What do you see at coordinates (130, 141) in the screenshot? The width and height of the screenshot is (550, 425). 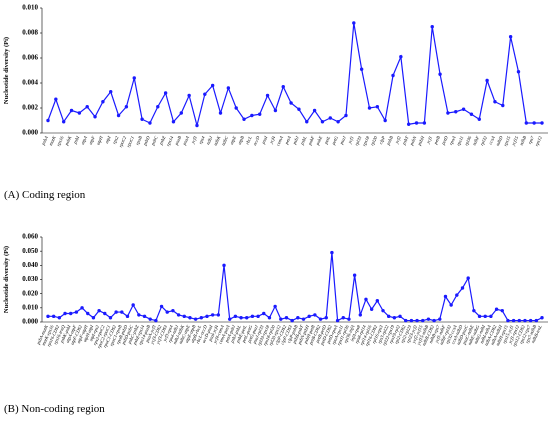 I see `x-tick-label: rpoC1` at bounding box center [130, 141].